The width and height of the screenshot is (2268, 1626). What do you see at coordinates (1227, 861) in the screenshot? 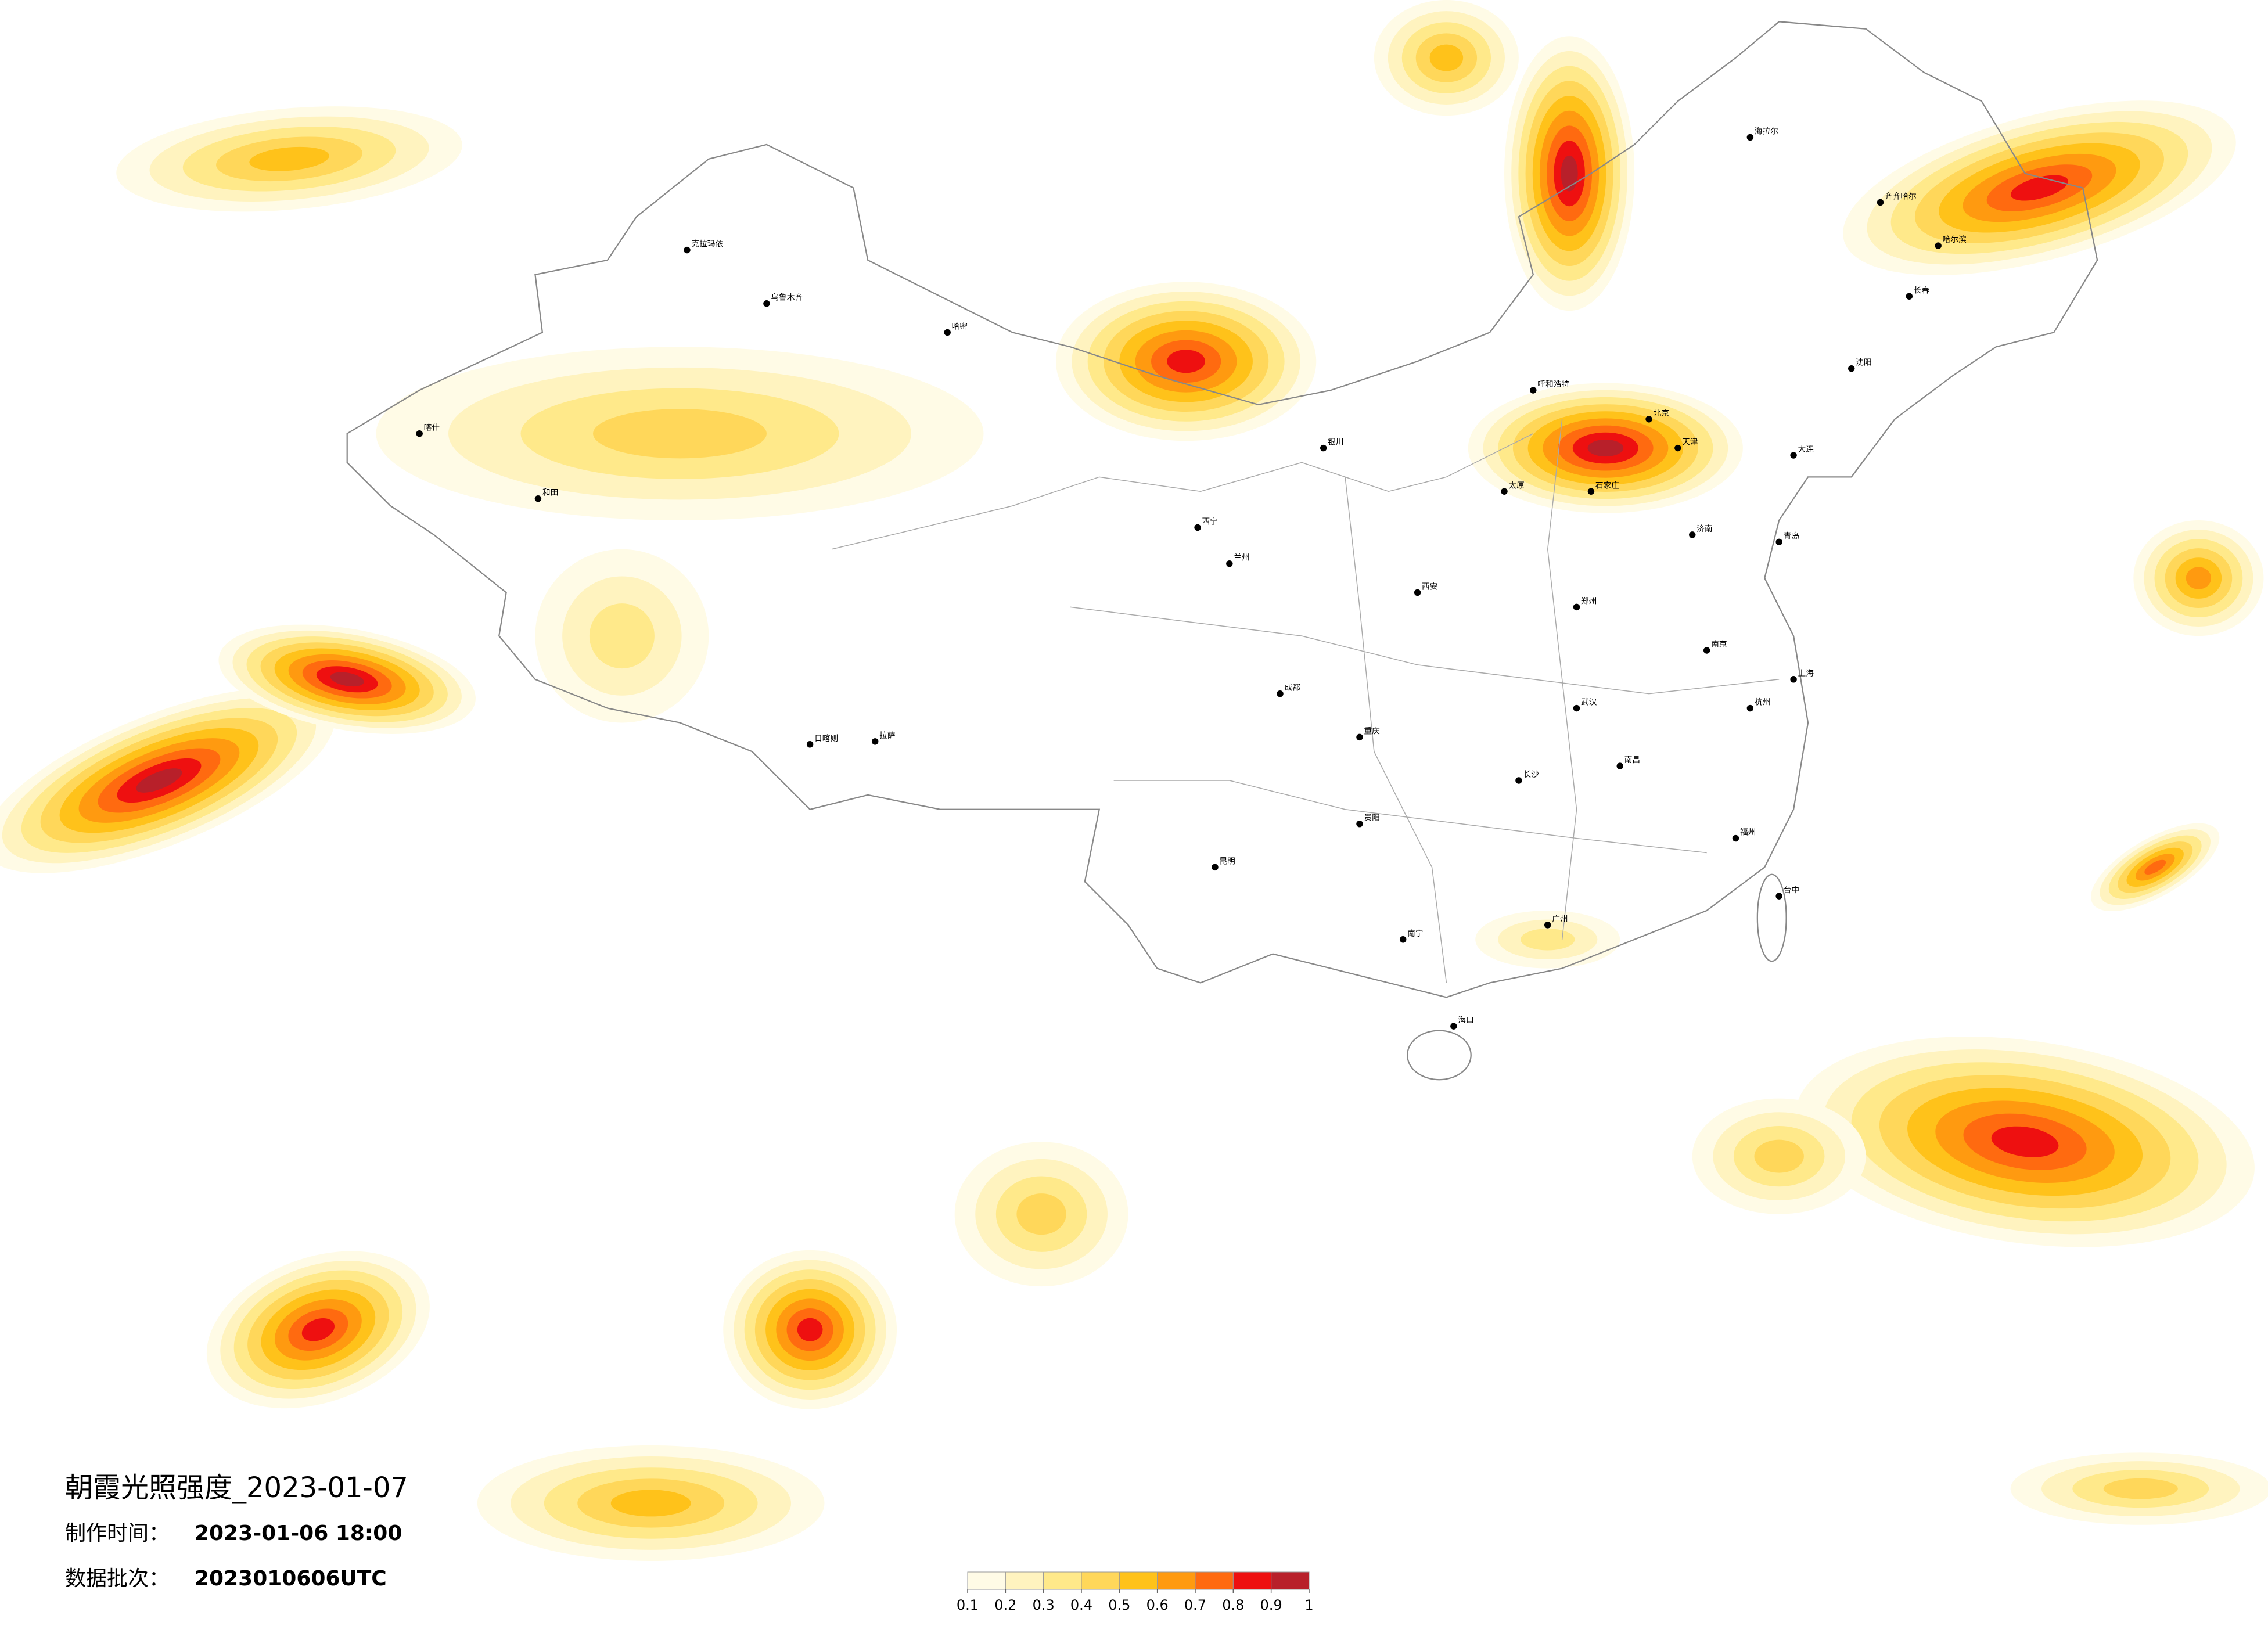
I see `city-label: 昆明` at bounding box center [1227, 861].